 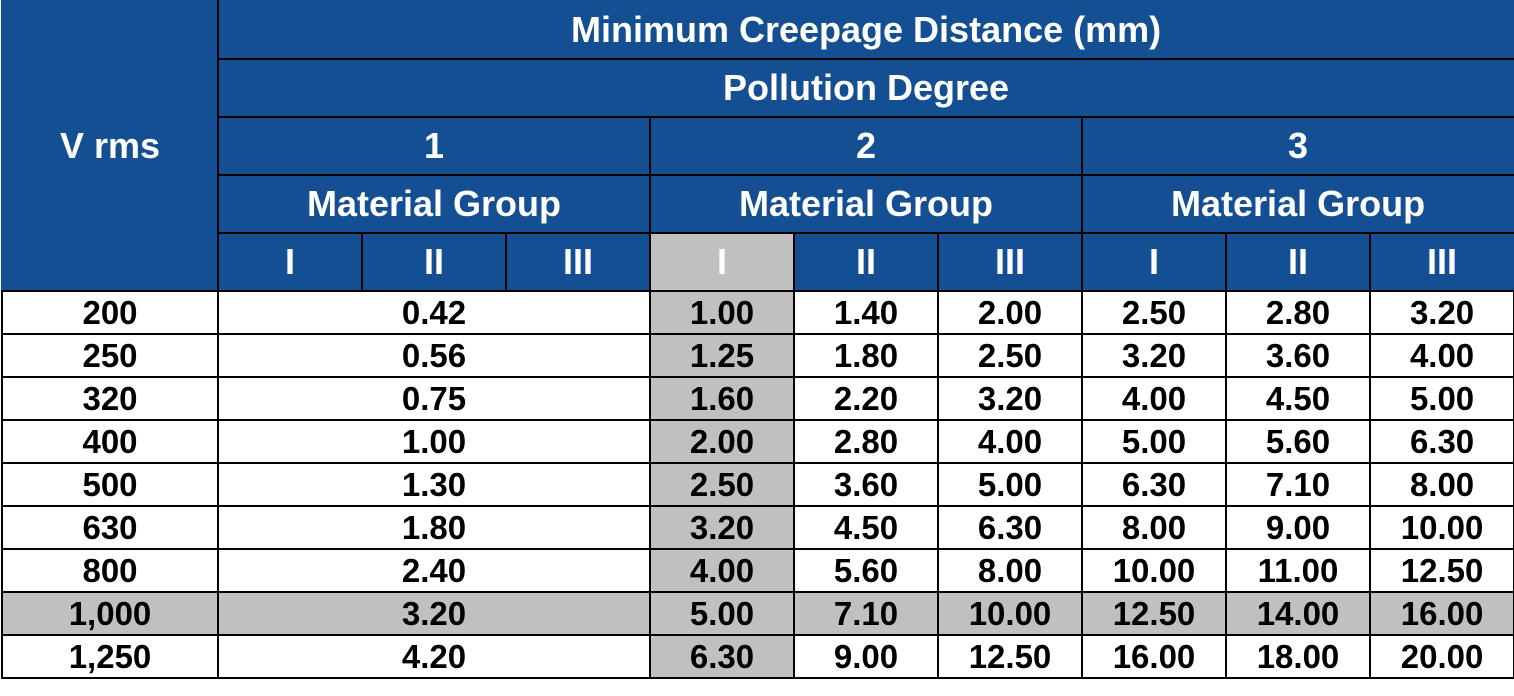 I want to click on pd3-cell: 2.50, so click(x=1154, y=312).